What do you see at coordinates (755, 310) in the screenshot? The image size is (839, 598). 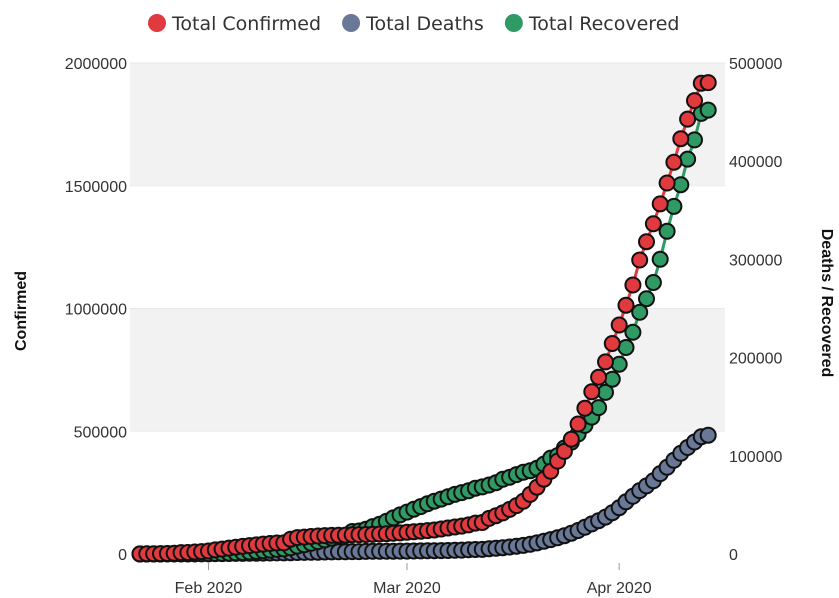 I see `y-axis-right: 0 100000 200000 300000 400000 500000` at bounding box center [755, 310].